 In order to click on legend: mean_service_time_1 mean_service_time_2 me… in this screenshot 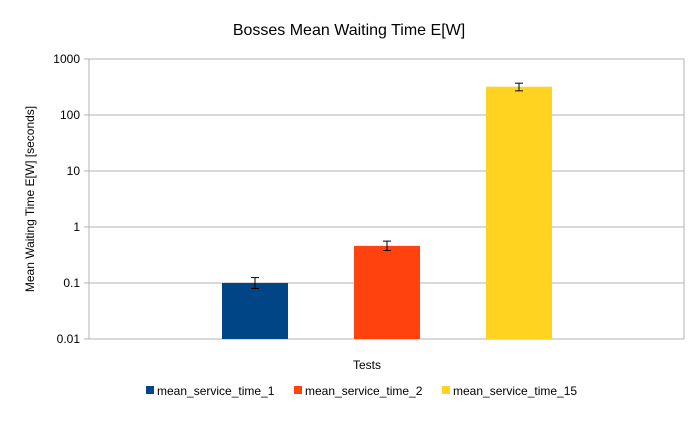, I will do `click(361, 391)`.